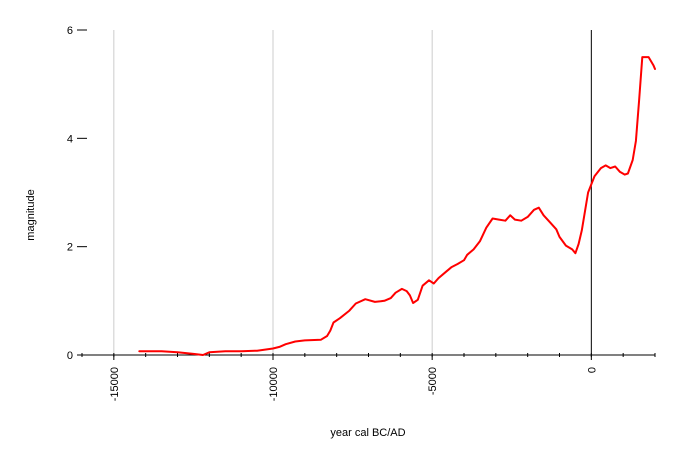  I want to click on x-tick-label: -10000, so click(274, 384).